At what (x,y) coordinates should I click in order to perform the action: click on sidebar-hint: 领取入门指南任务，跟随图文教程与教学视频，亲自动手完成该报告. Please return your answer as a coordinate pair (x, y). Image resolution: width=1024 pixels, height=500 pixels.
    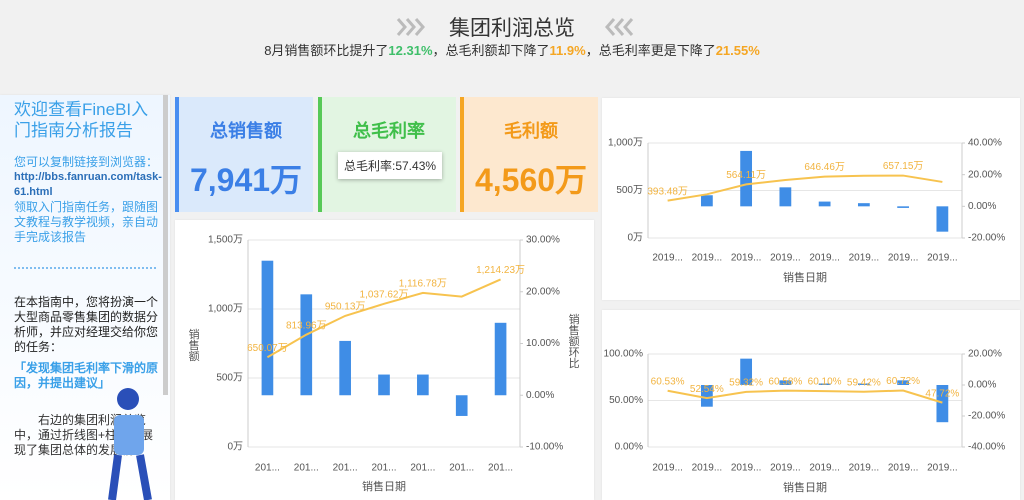
    Looking at the image, I should click on (86, 222).